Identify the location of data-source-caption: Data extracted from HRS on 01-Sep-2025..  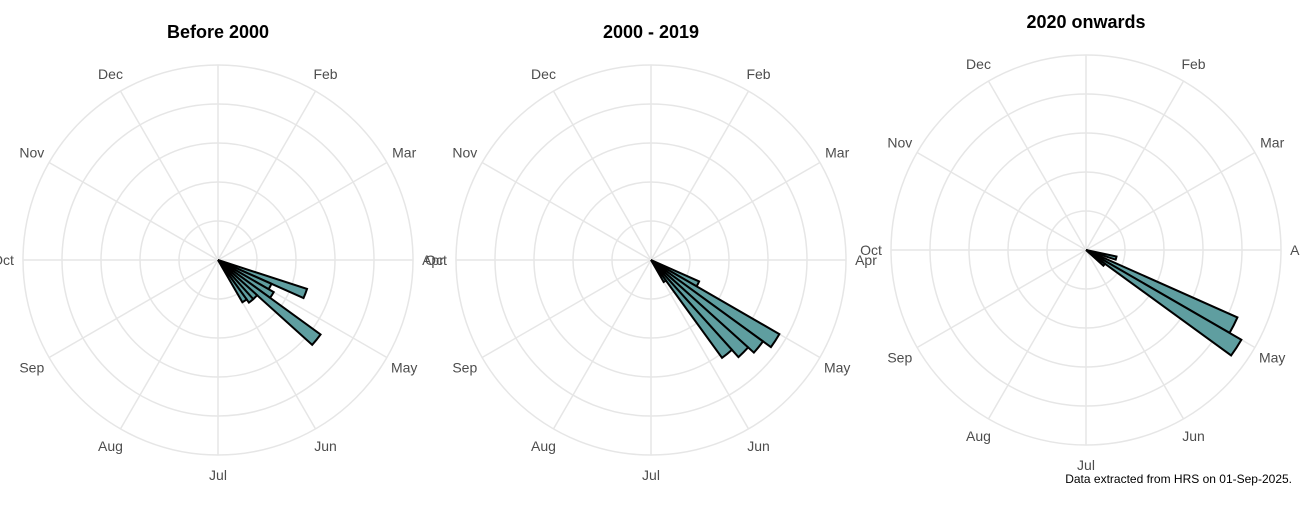
(1178, 479).